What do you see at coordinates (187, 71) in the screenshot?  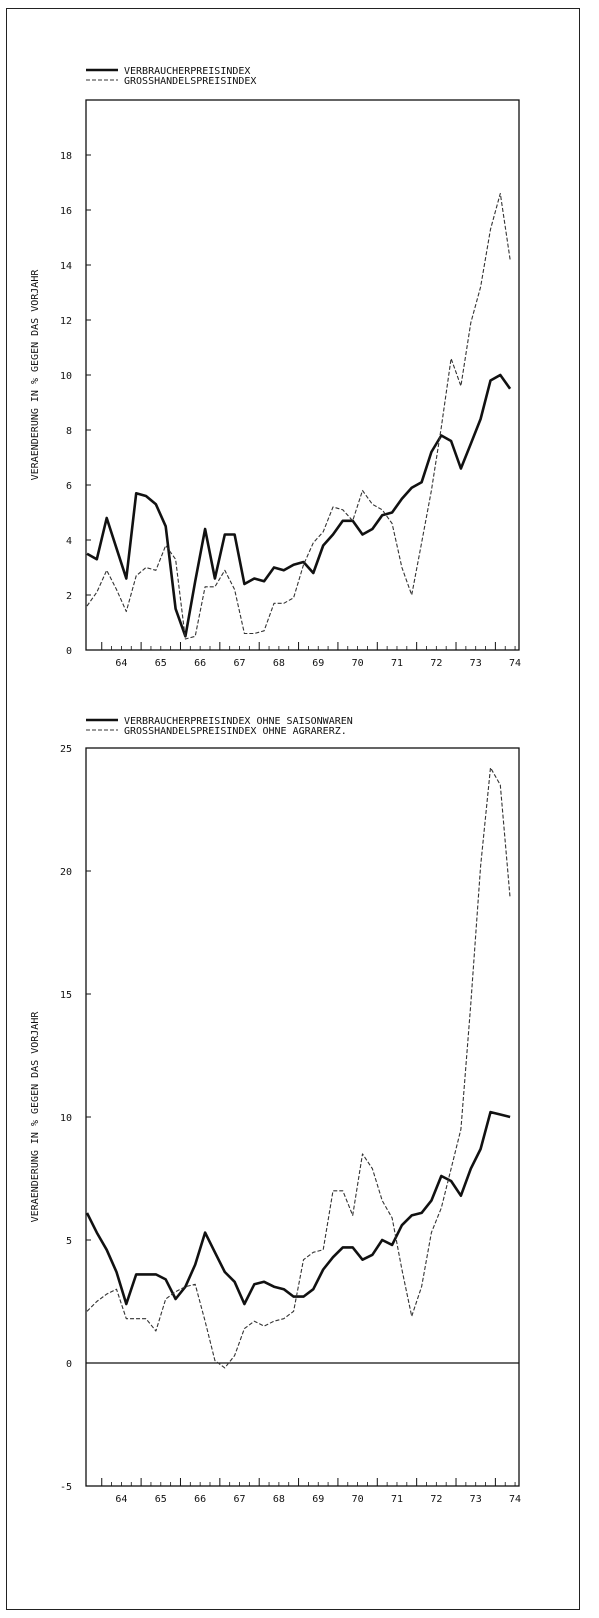 I see `legend-label: VERBRAUCHERPREISINDEX` at bounding box center [187, 71].